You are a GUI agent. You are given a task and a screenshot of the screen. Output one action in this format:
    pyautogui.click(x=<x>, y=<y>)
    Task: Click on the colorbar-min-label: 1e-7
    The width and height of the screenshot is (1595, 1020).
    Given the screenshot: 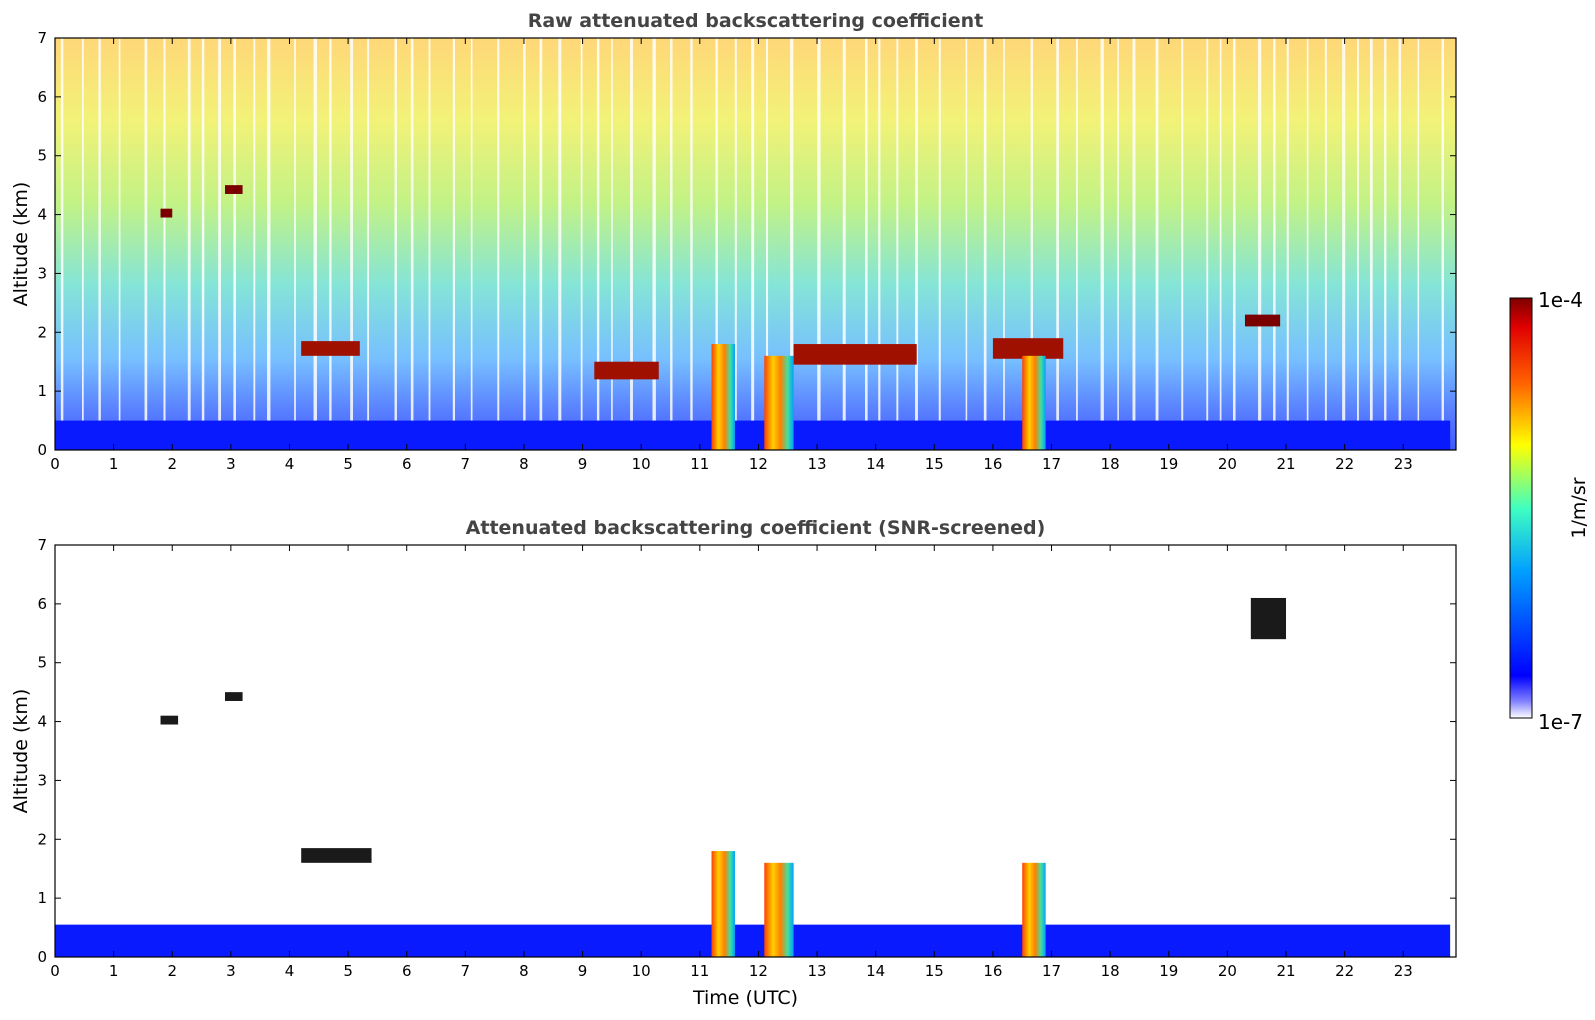 What is the action you would take?
    pyautogui.click(x=1560, y=722)
    